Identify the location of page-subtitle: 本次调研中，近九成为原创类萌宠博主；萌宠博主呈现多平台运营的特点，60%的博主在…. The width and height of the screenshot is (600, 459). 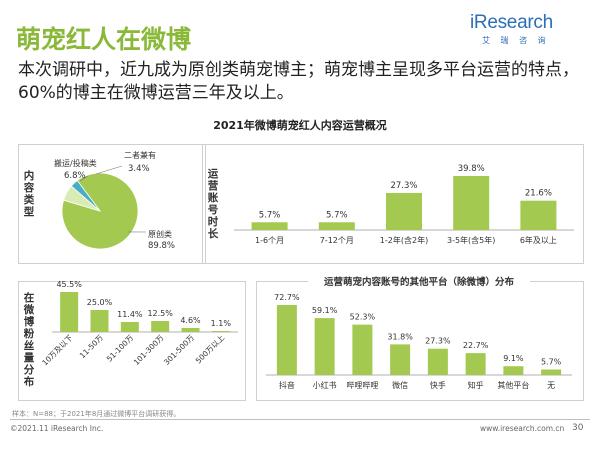
(298, 81).